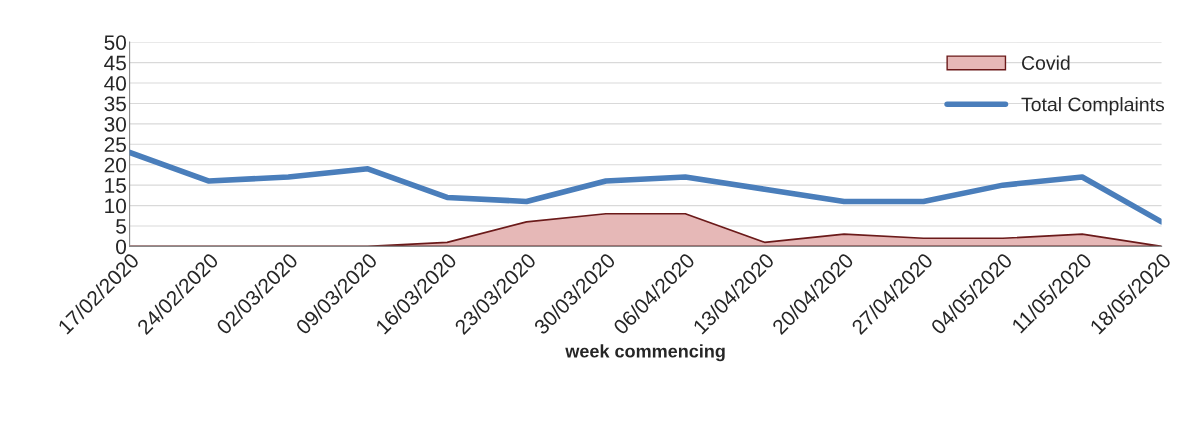 The width and height of the screenshot is (1200, 444). I want to click on legend-label: Covid, so click(1046, 62).